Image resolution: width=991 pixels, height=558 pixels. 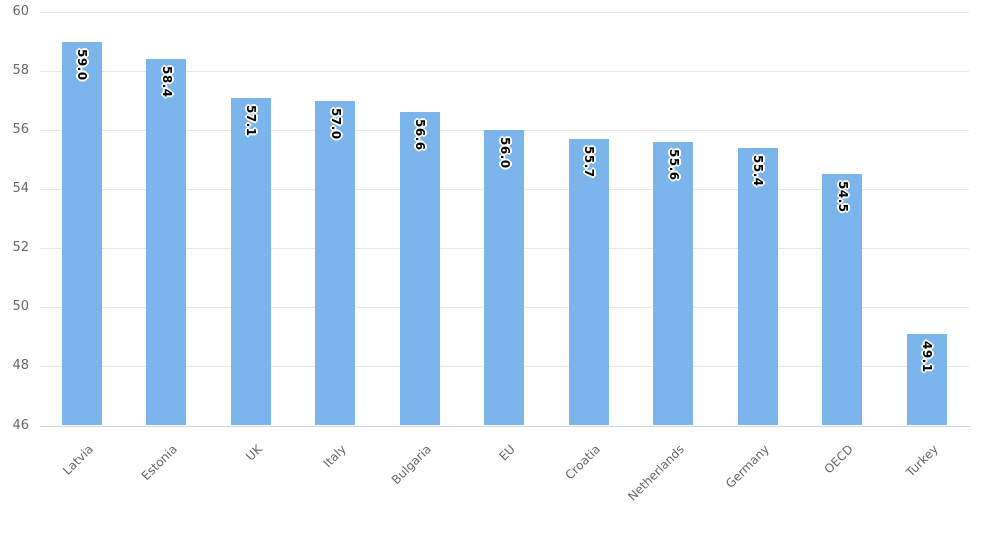 What do you see at coordinates (420, 135) in the screenshot?
I see `bar-value-label: 56.6` at bounding box center [420, 135].